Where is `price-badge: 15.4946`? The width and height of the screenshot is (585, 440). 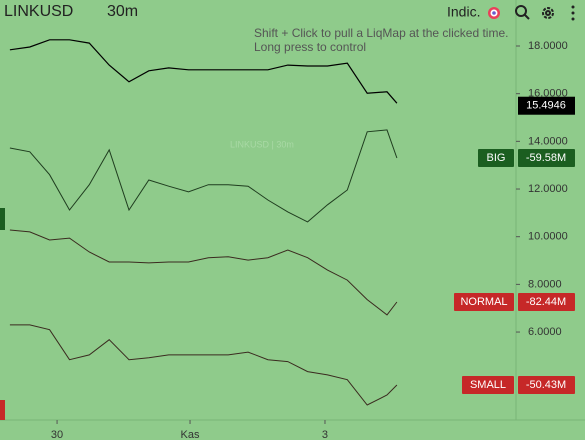 price-badge: 15.4946 is located at coordinates (546, 106).